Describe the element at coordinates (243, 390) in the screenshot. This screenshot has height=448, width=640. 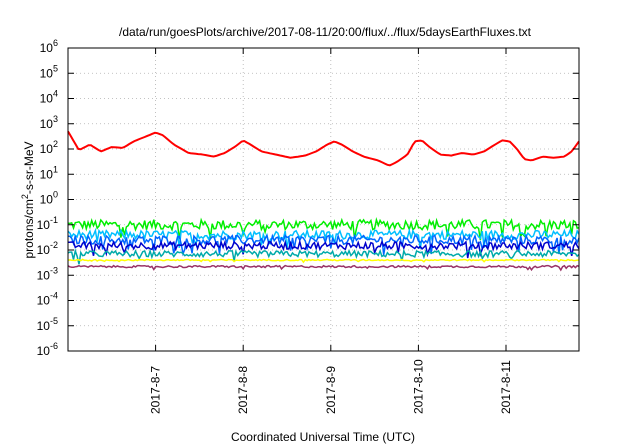
I see `x-tick-label: 2017-8-8` at that location.